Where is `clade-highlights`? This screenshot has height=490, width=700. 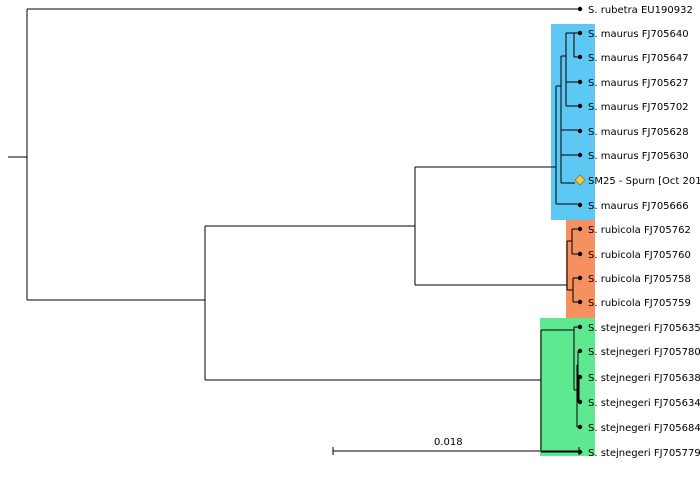 clade-highlights is located at coordinates (567, 240).